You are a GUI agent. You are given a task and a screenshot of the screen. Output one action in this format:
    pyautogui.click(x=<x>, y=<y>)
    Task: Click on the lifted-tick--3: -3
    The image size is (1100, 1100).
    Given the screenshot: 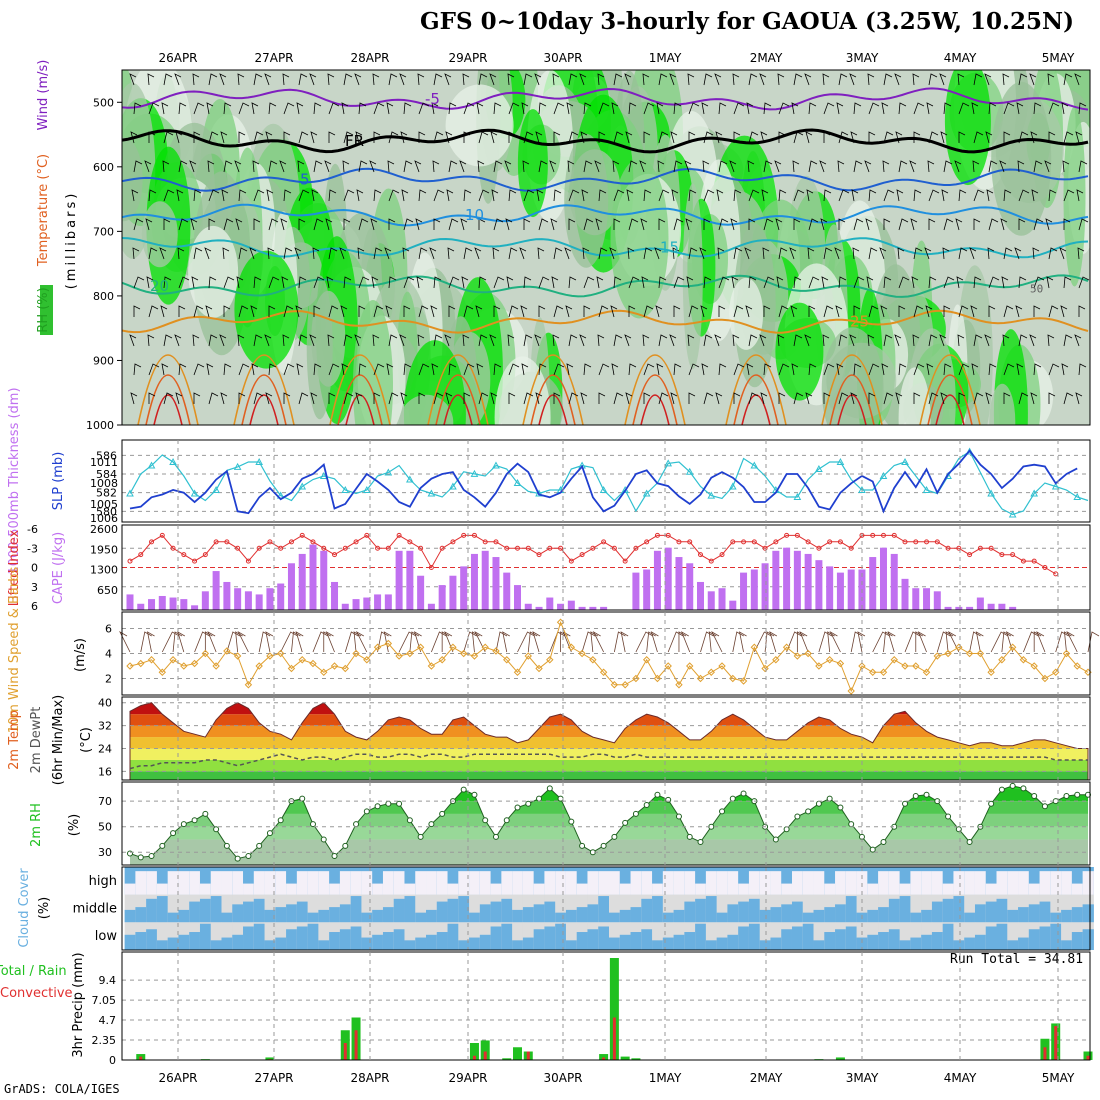 What is the action you would take?
    pyautogui.click(x=32, y=548)
    